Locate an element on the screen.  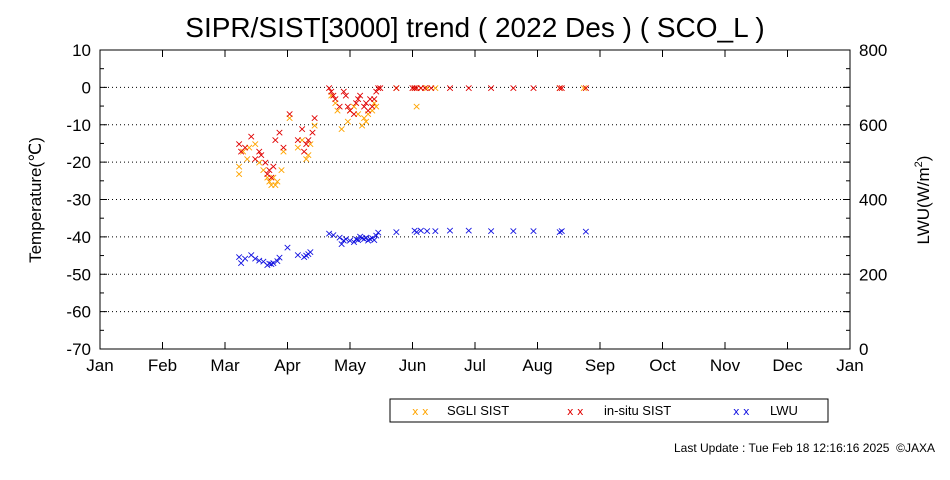
legend-label-sgli: SGLI SIST is located at coordinates (478, 410).